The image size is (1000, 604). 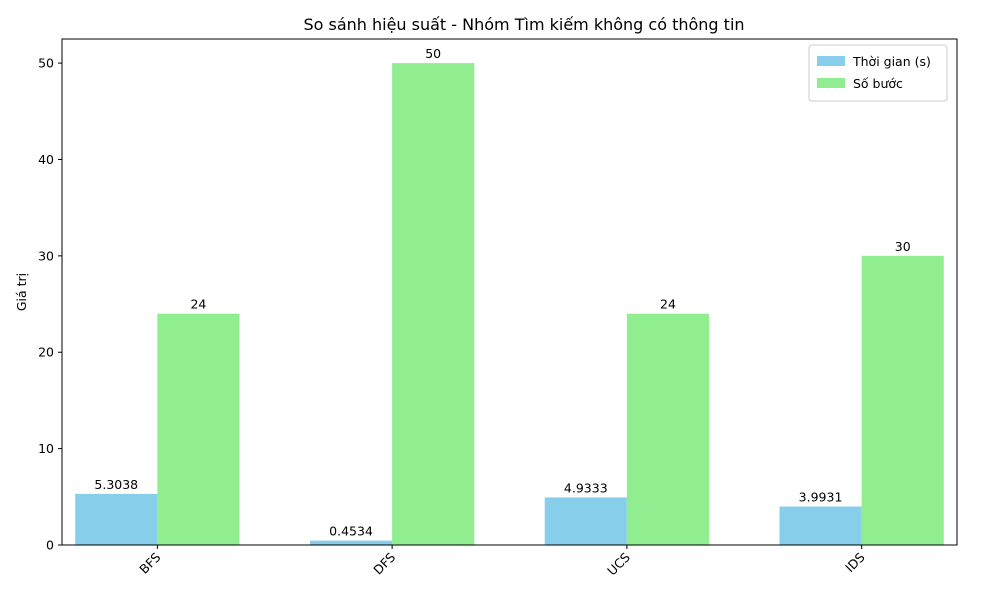 I want to click on bar-value-label: 30, so click(x=903, y=246).